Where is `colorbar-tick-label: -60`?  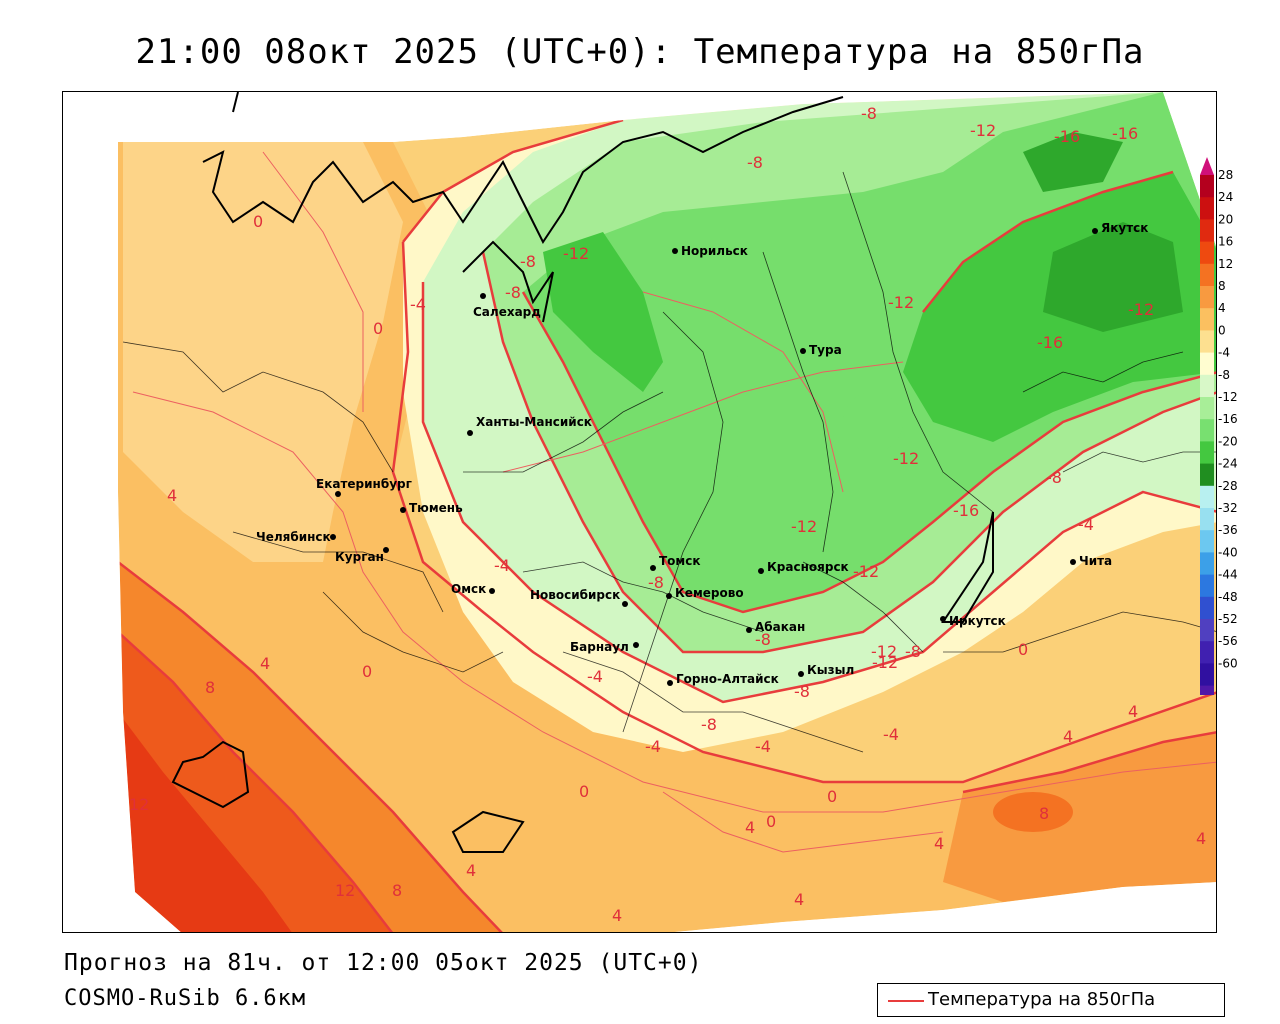 colorbar-tick-label: -60 is located at coordinates (1228, 663).